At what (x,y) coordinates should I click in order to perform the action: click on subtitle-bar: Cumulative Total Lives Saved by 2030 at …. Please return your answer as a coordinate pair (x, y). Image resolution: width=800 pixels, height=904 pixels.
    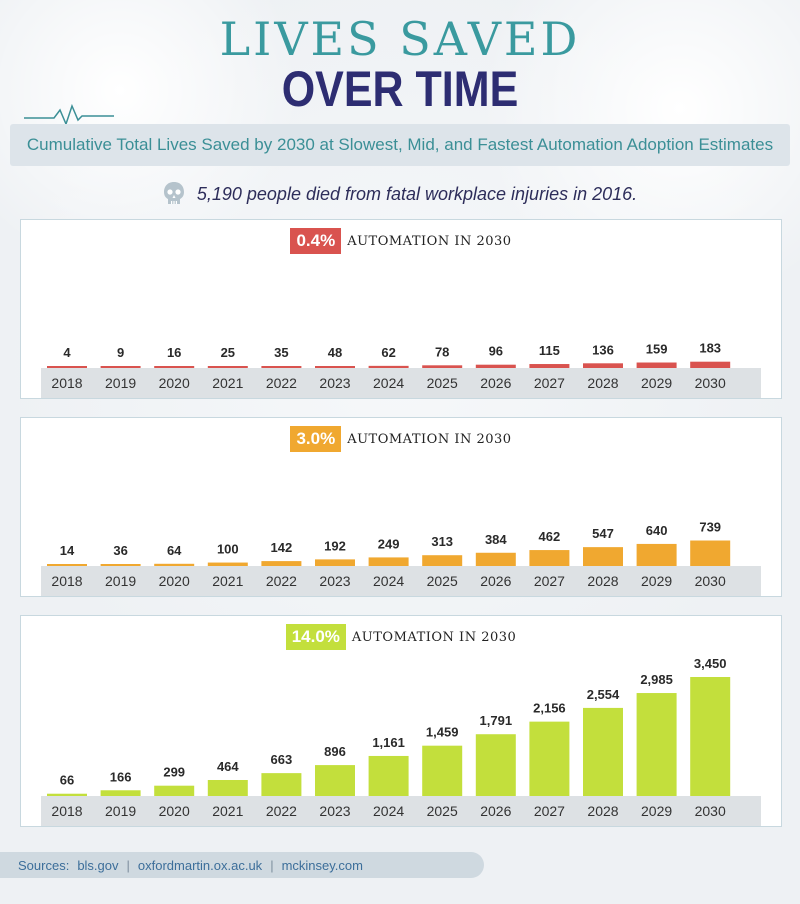
    Looking at the image, I should click on (400, 145).